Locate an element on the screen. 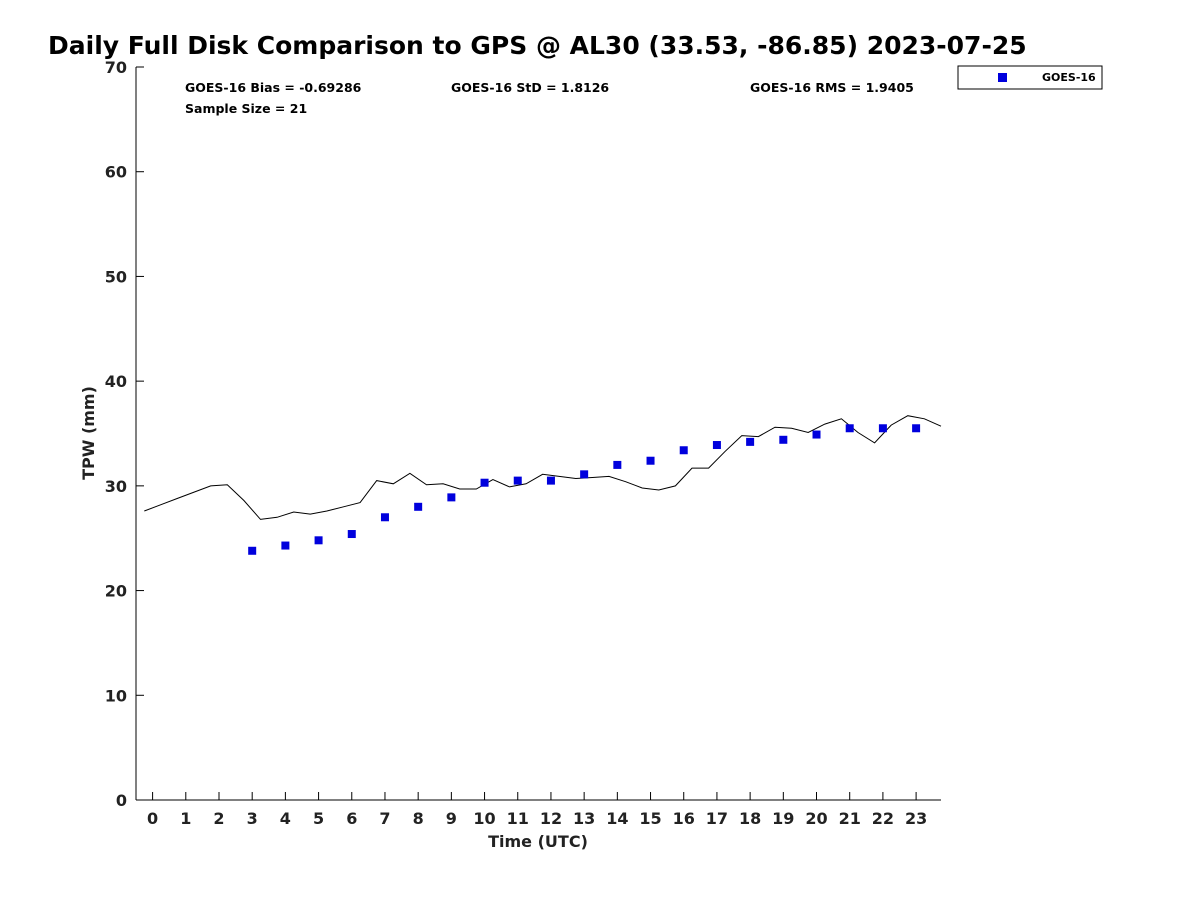 Image resolution: width=1200 pixels, height=900 pixels. y-tick-label: 50 is located at coordinates (116, 276).